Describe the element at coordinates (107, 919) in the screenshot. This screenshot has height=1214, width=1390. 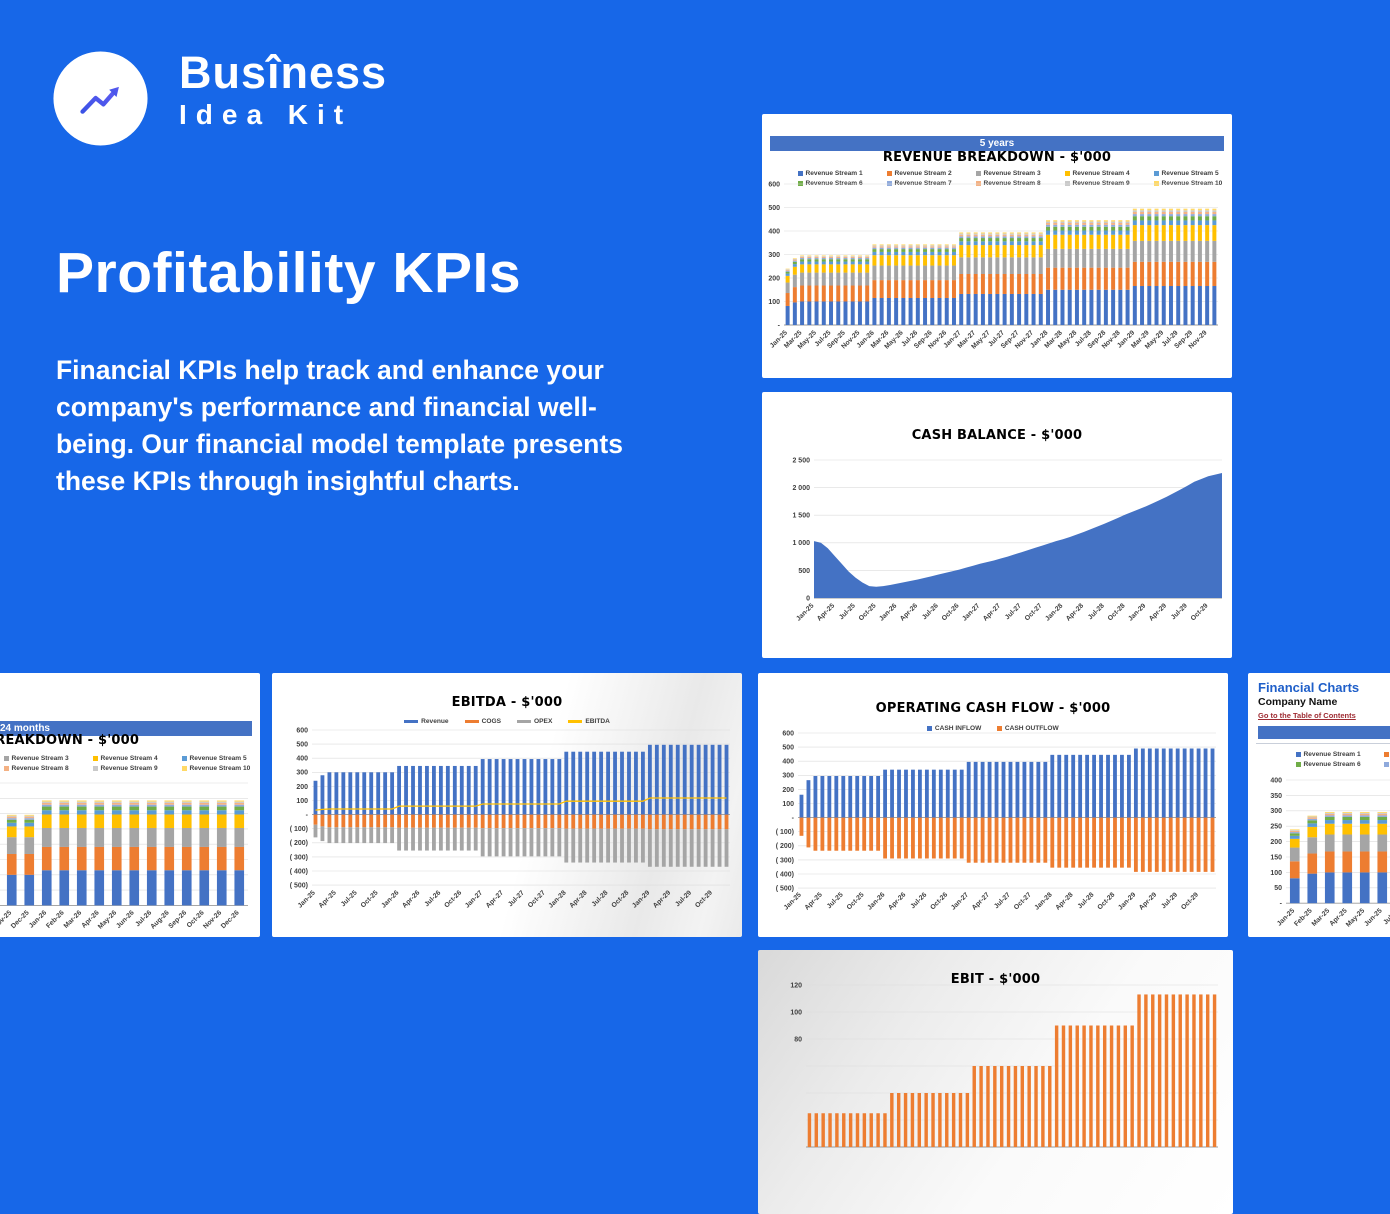
I see `svg-text: May-26` at that location.